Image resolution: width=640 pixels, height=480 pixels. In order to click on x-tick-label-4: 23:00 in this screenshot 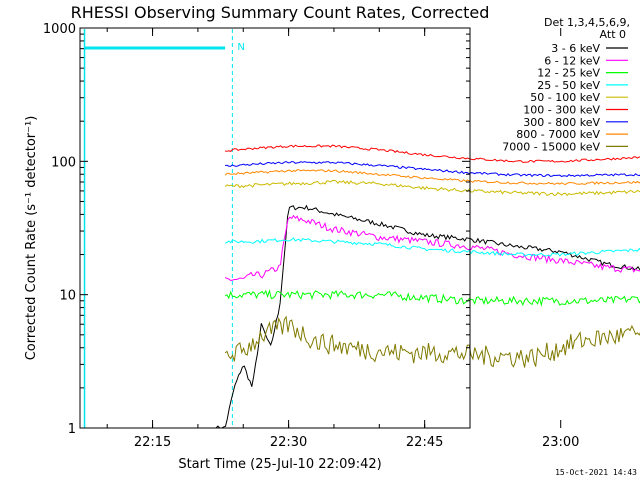, I will do `click(560, 442)`.